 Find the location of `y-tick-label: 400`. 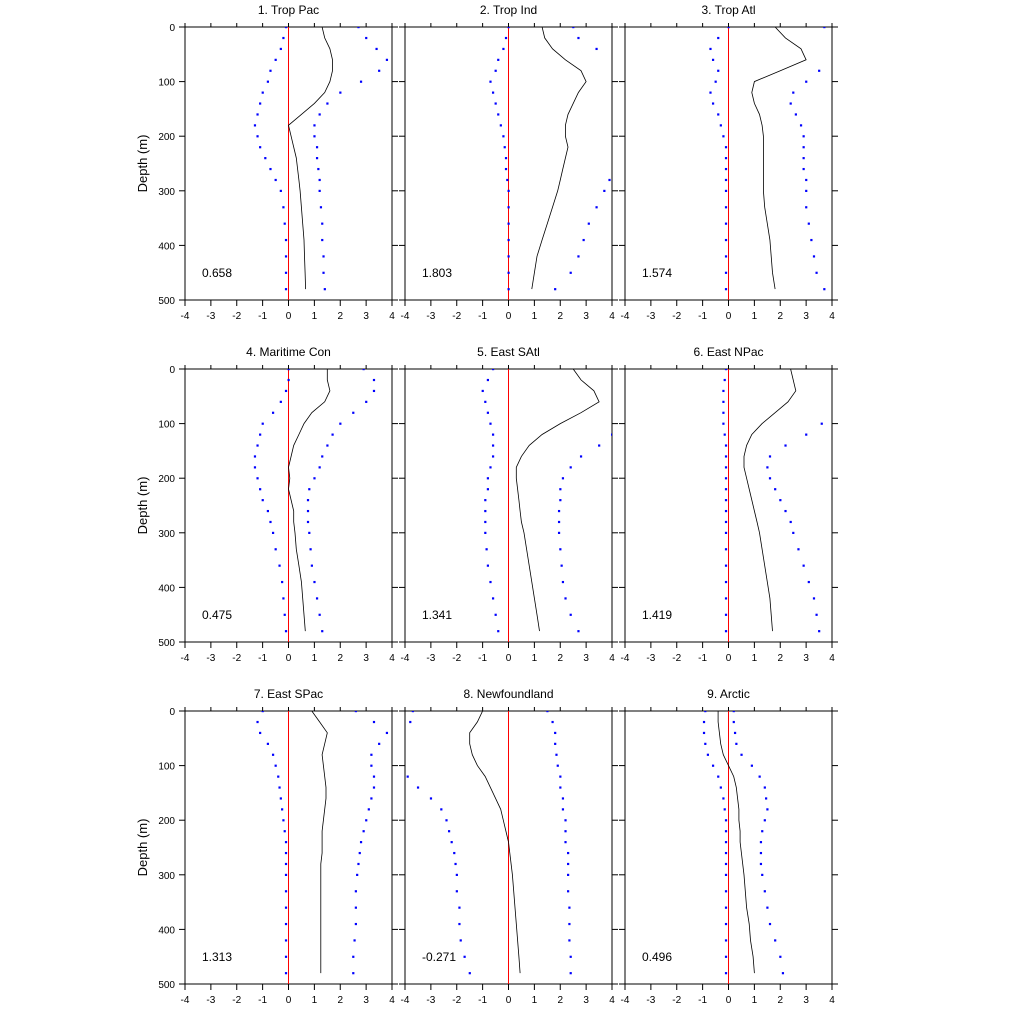

y-tick-label: 400 is located at coordinates (166, 246).